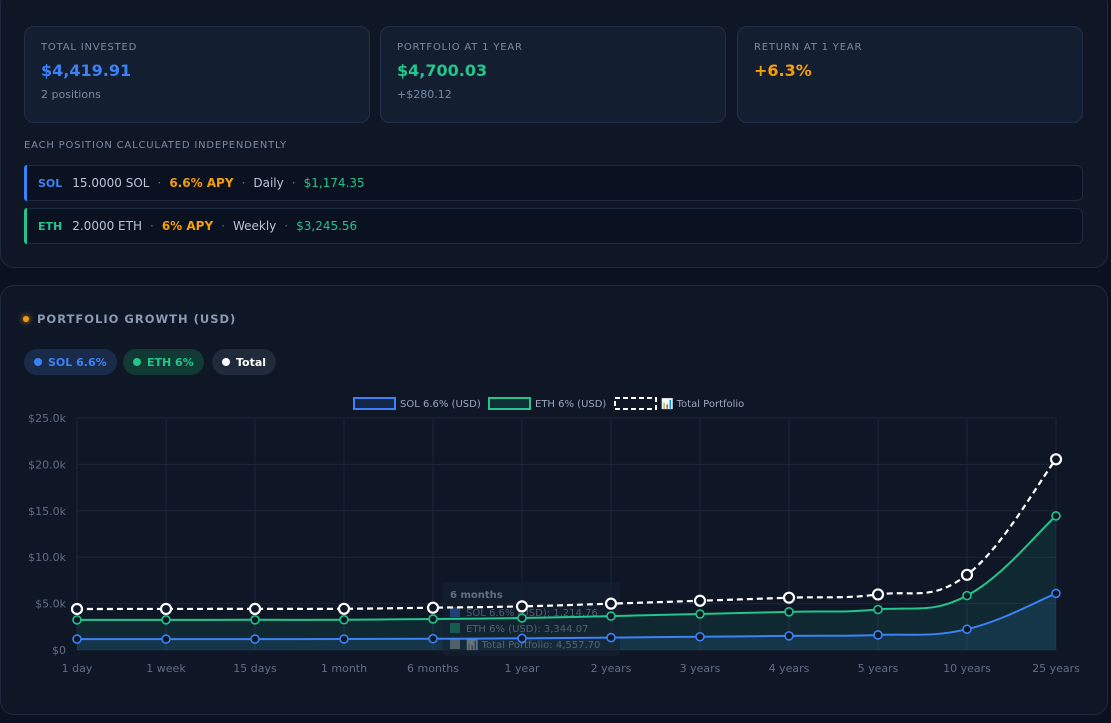 The height and width of the screenshot is (723, 1111). What do you see at coordinates (910, 74) in the screenshot?
I see `return-1y-card: RETURN AT 1 YEAR +6.3%` at bounding box center [910, 74].